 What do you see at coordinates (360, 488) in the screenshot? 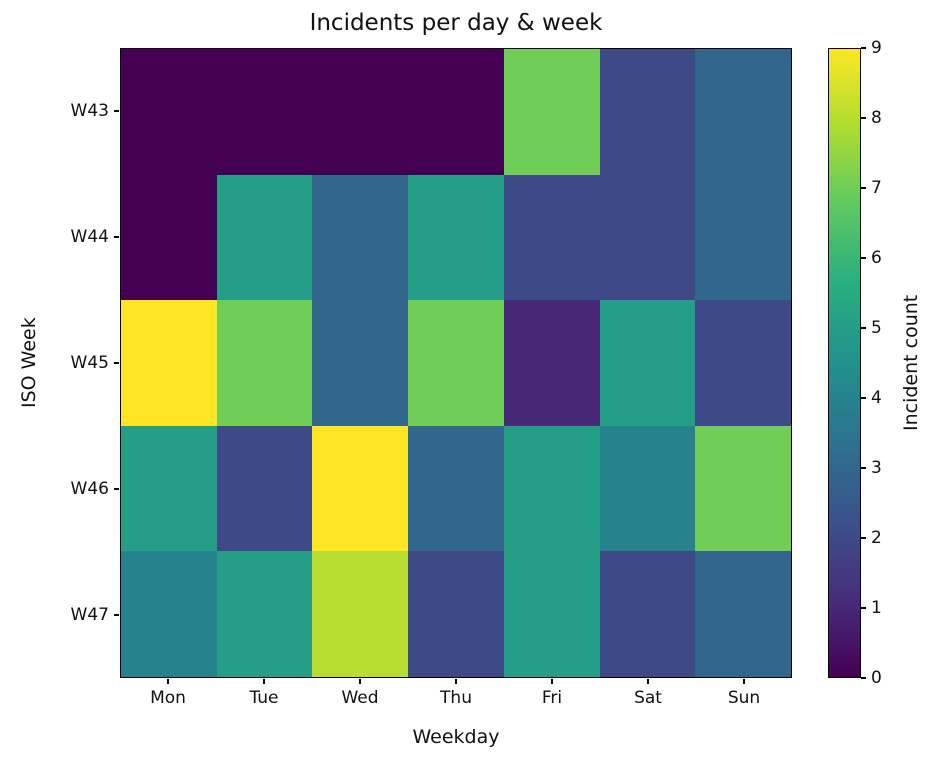
I see `cell-W46-Wed` at bounding box center [360, 488].